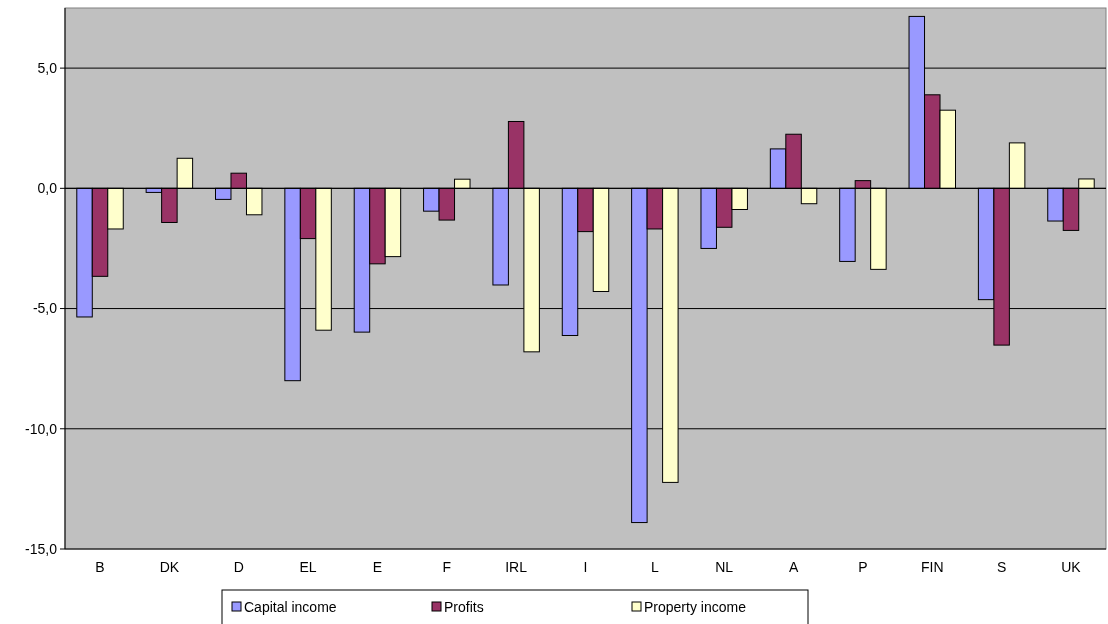  I want to click on y-tick-label: 0,0, so click(47, 188).